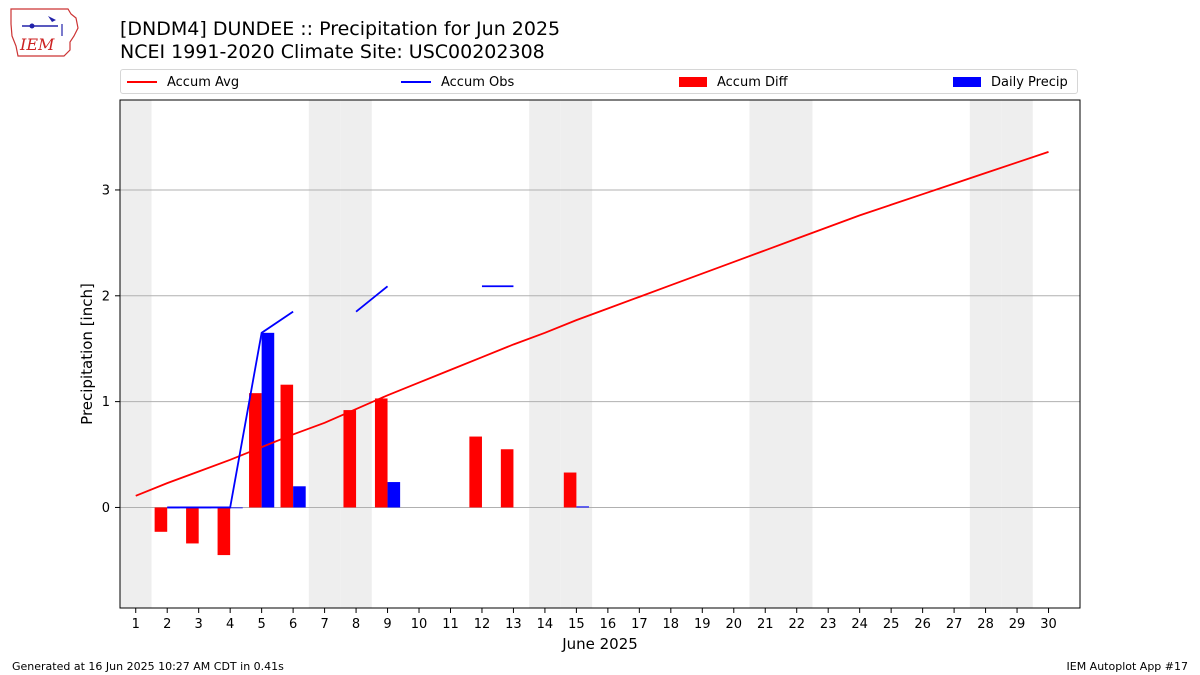  What do you see at coordinates (796, 624) in the screenshot?
I see `xtick-label-22: 22` at bounding box center [796, 624].